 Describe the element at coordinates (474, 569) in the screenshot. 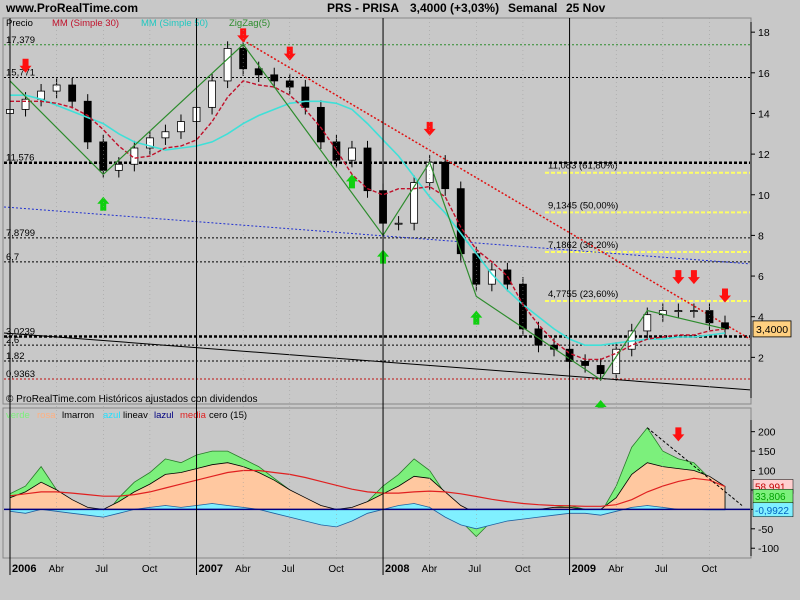

I see `date-label-10: Jul` at that location.